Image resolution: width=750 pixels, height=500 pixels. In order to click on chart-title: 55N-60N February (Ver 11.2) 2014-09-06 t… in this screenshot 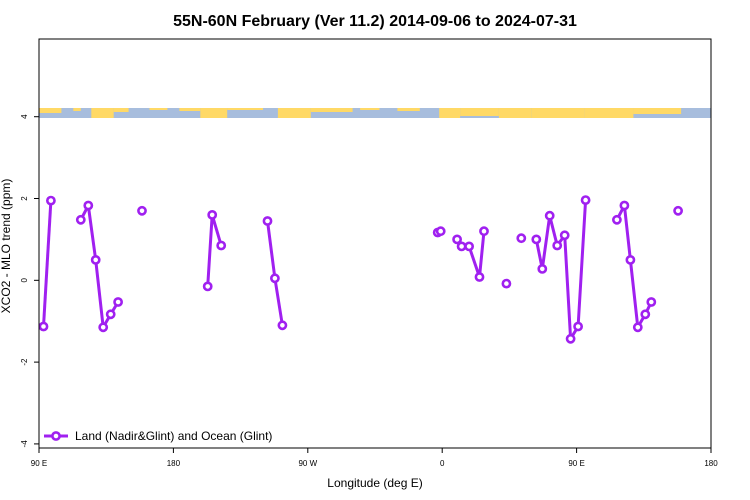, I will do `click(375, 21)`.